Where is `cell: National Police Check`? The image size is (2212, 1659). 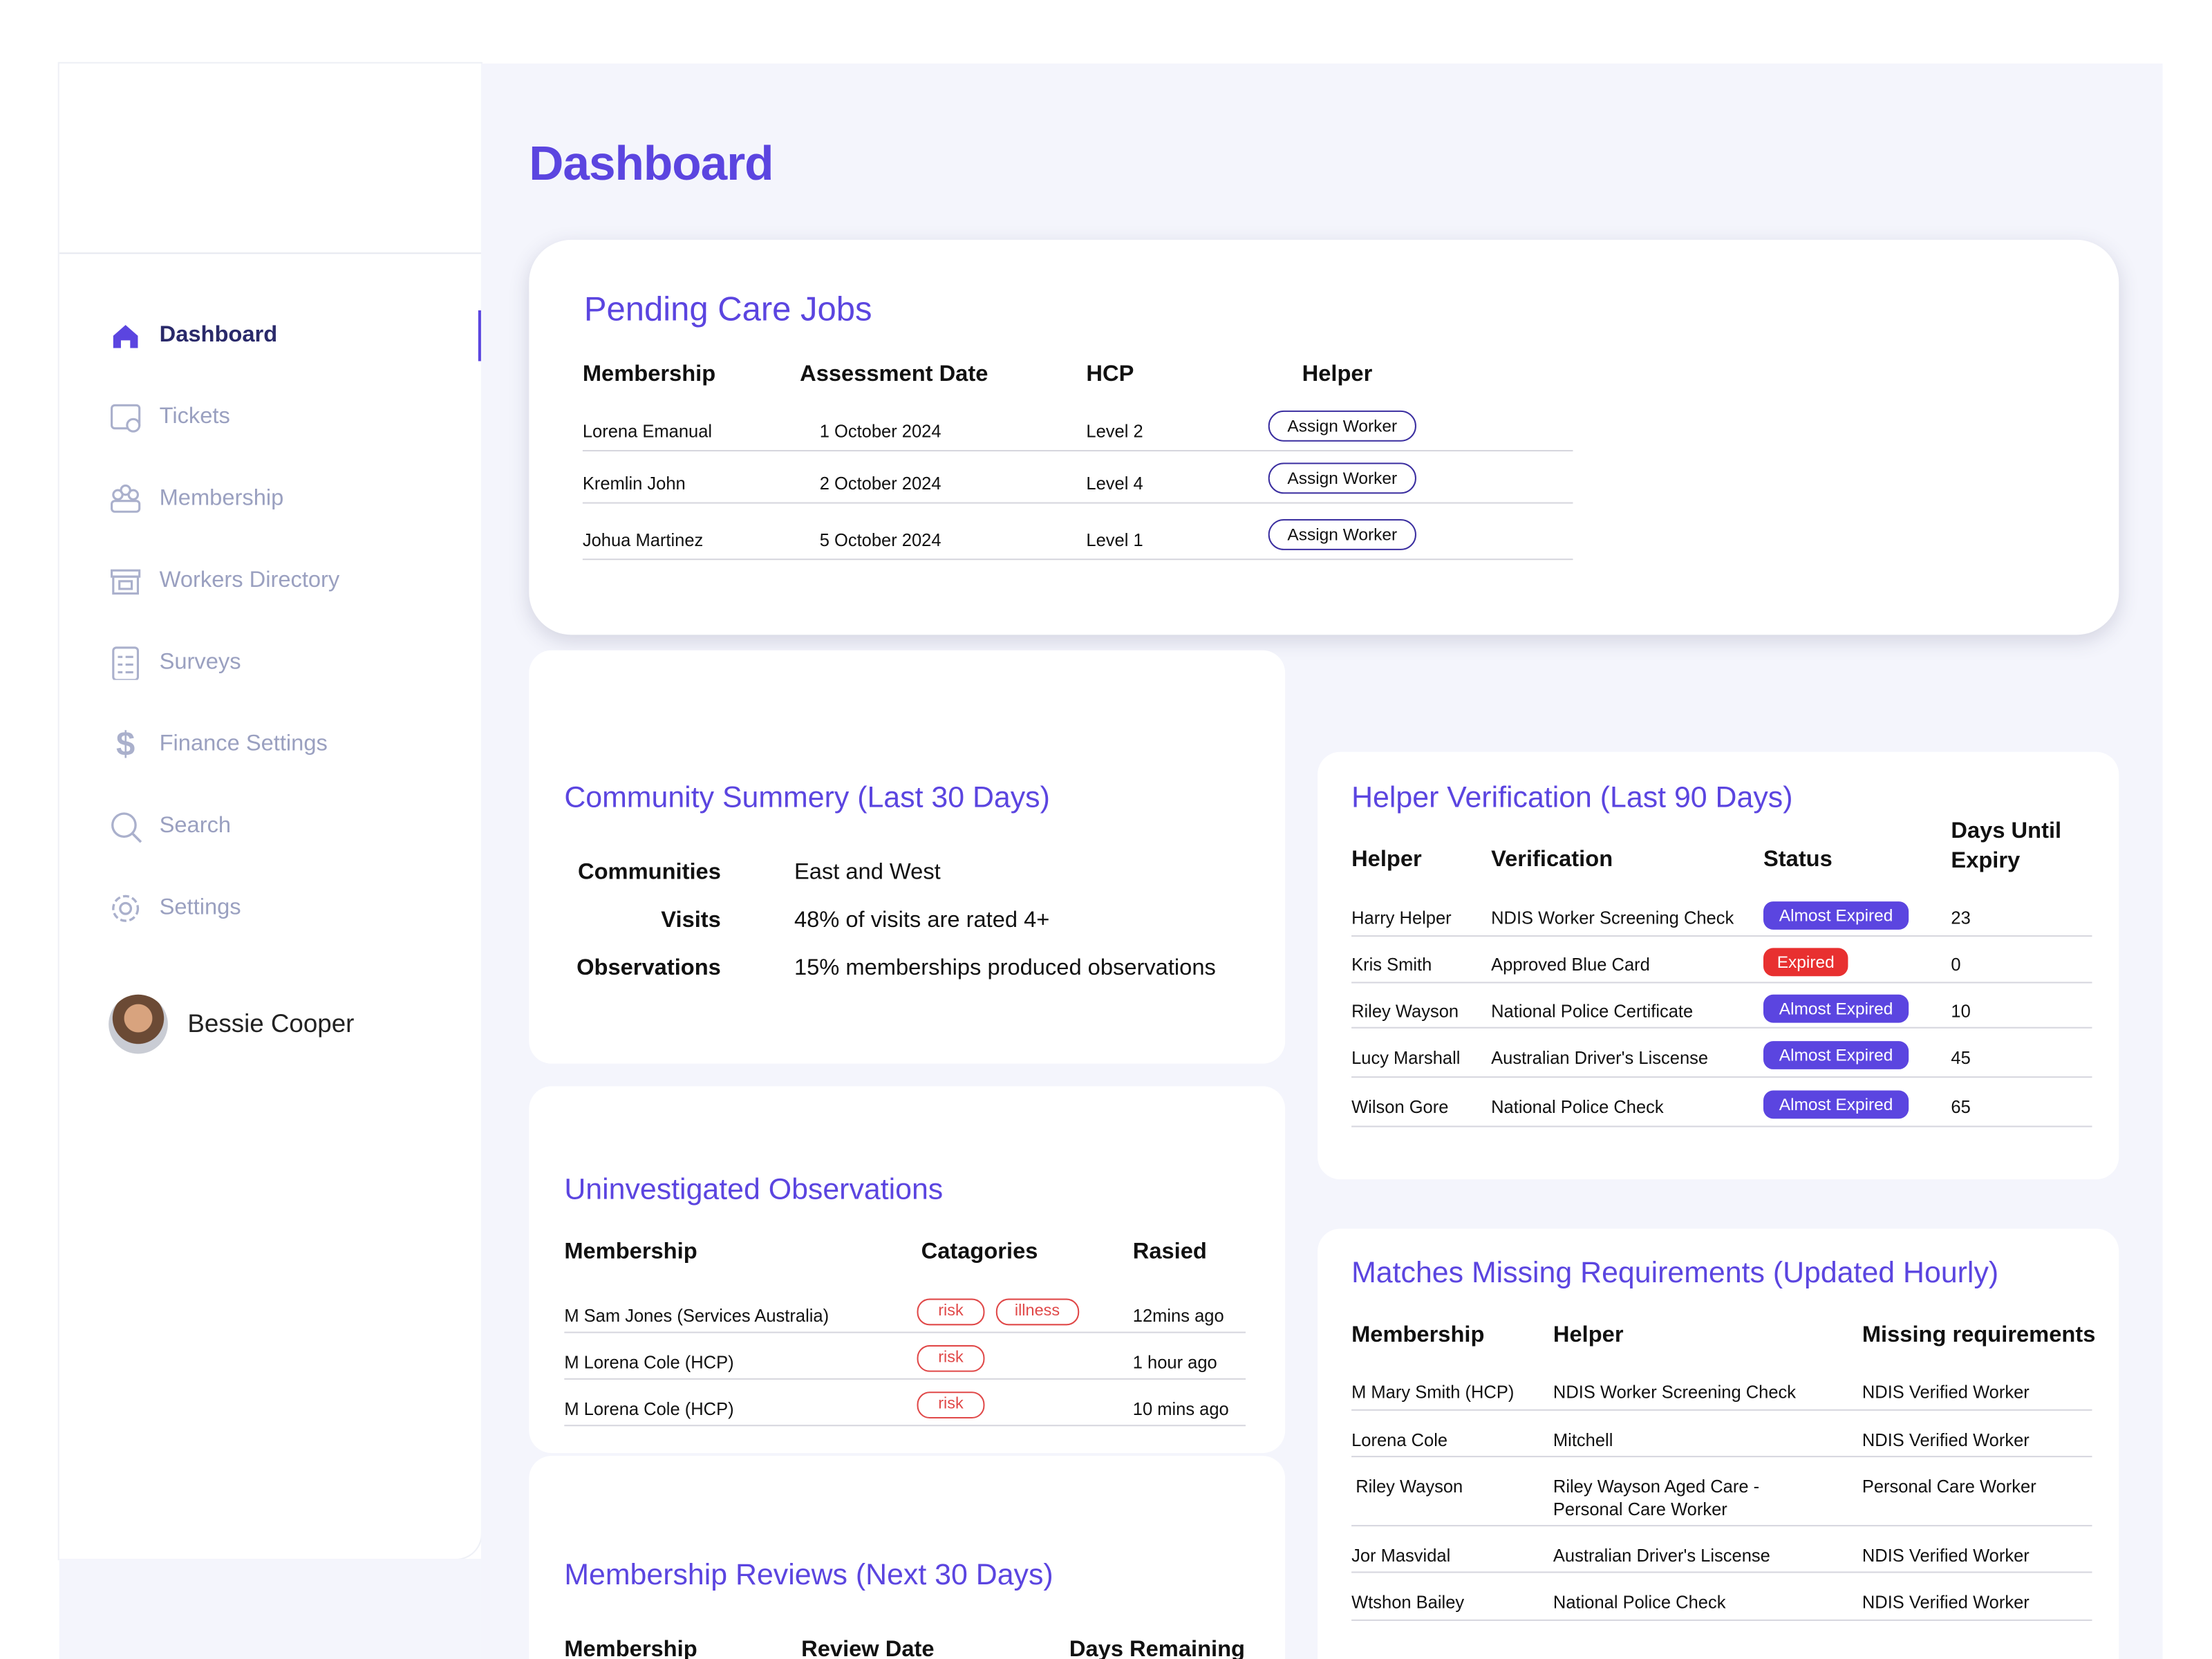 cell: National Police Check is located at coordinates (1639, 1603).